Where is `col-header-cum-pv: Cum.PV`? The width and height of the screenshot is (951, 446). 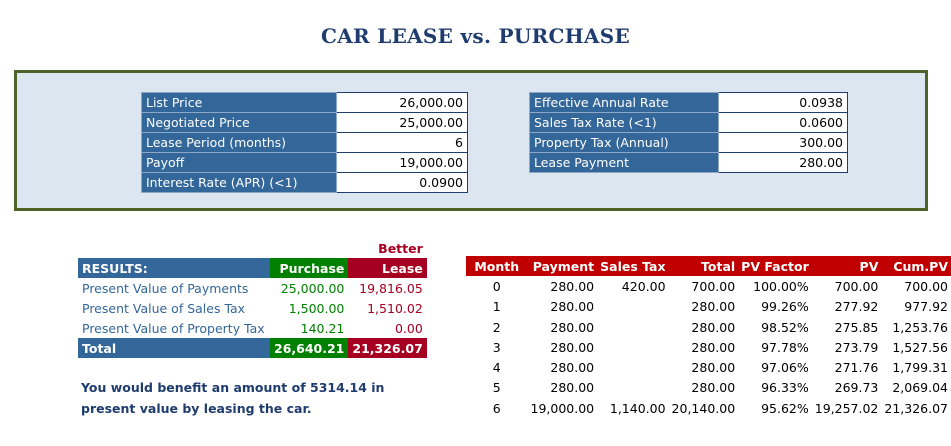
col-header-cum-pv: Cum.PV is located at coordinates (916, 266).